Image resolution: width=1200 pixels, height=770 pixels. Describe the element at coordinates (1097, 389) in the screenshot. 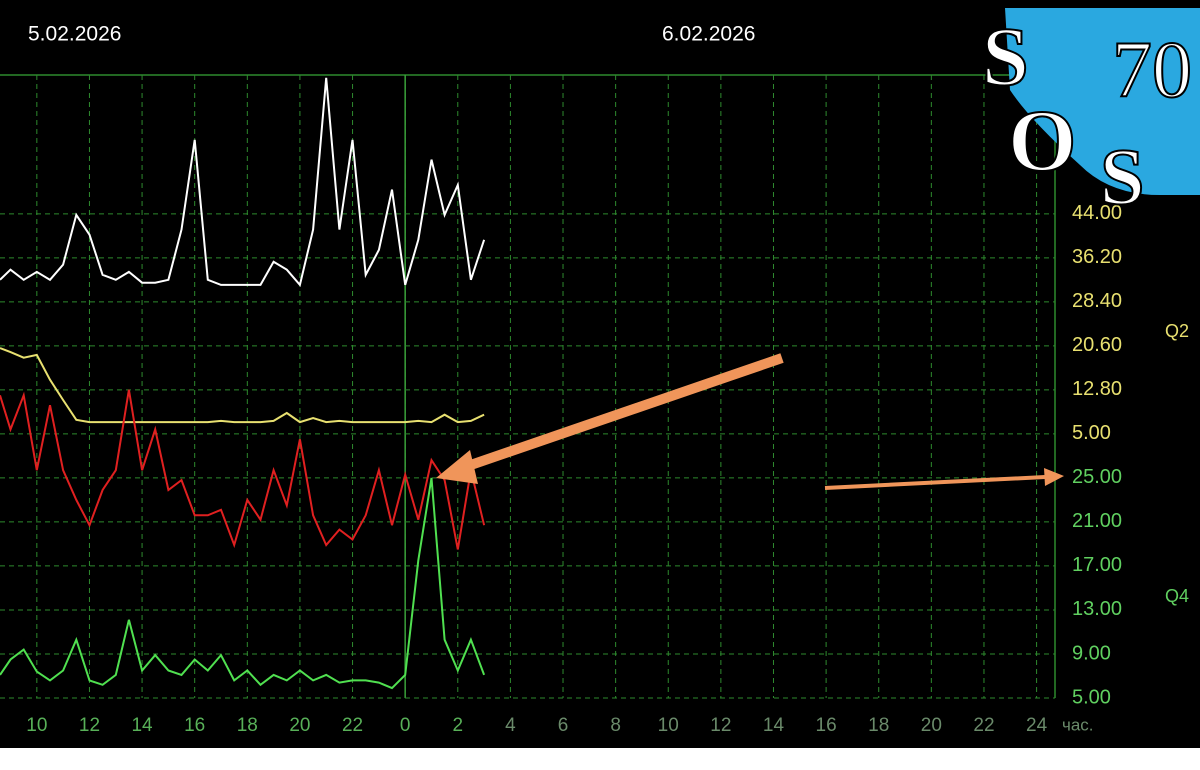

I see `y-tick-label: 12.80` at that location.